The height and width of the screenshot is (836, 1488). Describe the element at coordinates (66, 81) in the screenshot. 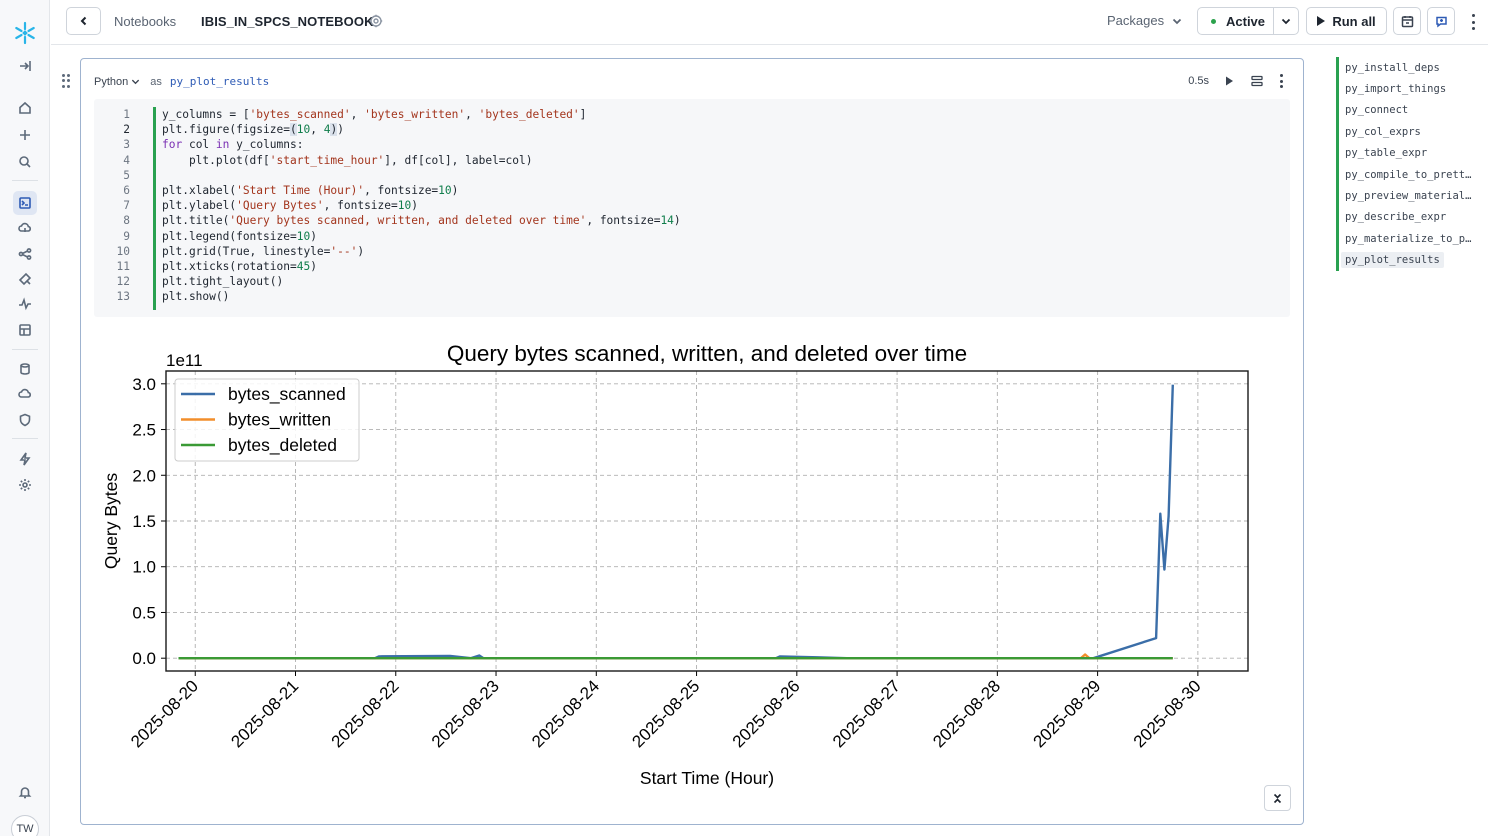

I see `cell-drag-handle-icon` at that location.